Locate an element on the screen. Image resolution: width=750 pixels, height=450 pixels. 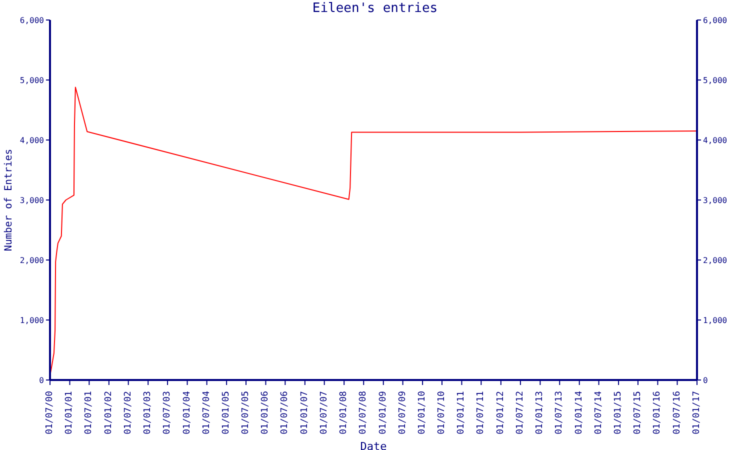
x-tick-label: 01/01/02 is located at coordinates (109, 412).